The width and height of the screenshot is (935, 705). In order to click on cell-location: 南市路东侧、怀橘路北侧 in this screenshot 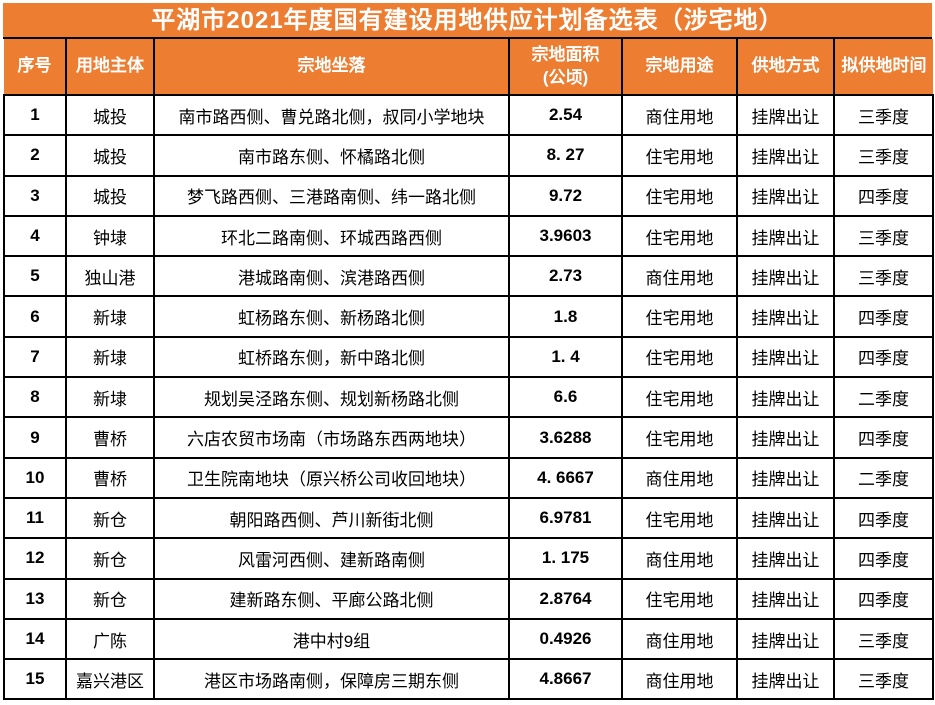, I will do `click(331, 155)`.